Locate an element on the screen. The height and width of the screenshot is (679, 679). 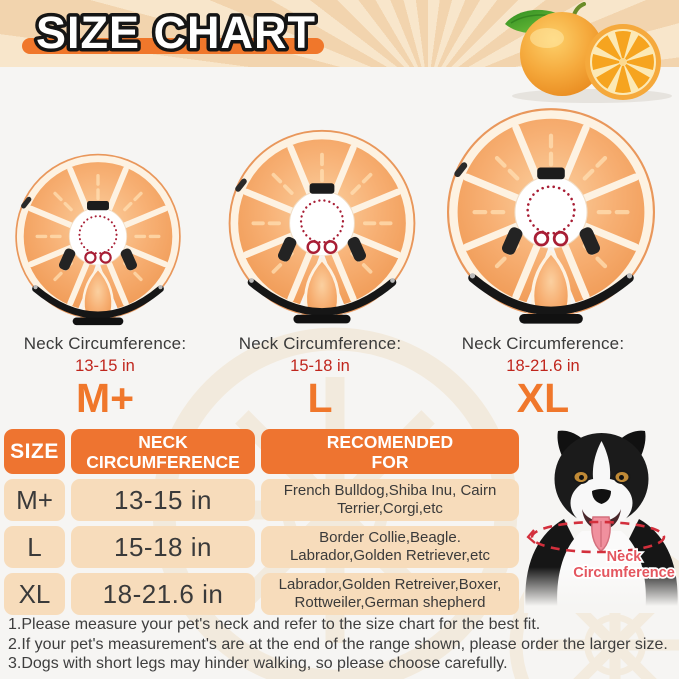
size-caption-xl: Neck Circumference: 18-21.6 in XL is located at coordinates (543, 377).